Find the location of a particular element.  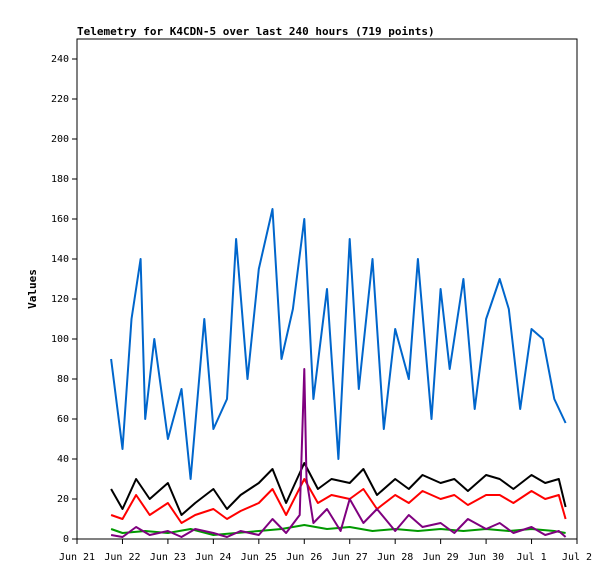

y-tick-label: 220 is located at coordinates (60, 99).